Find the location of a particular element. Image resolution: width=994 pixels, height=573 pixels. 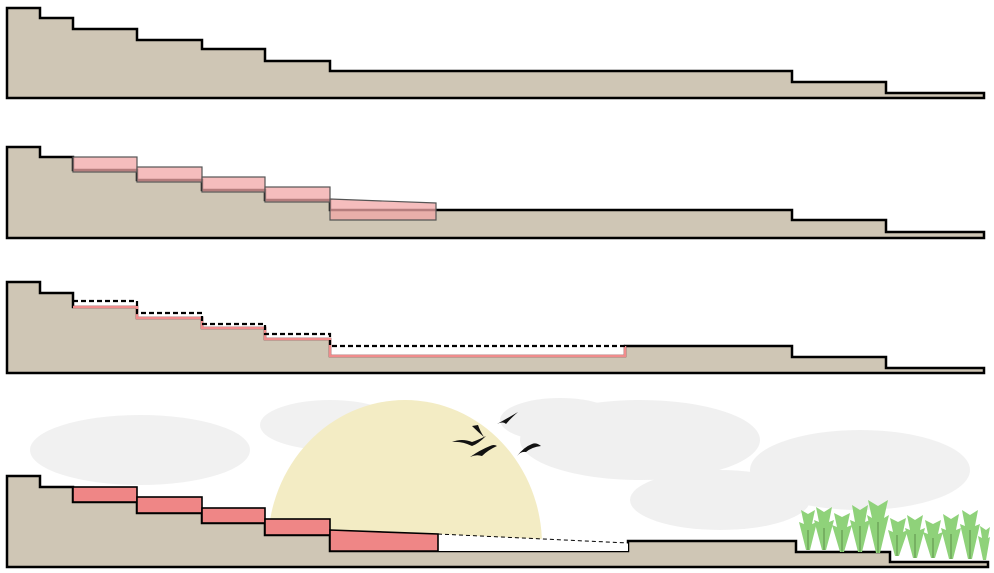

excavation-void is located at coordinates (533, 542).